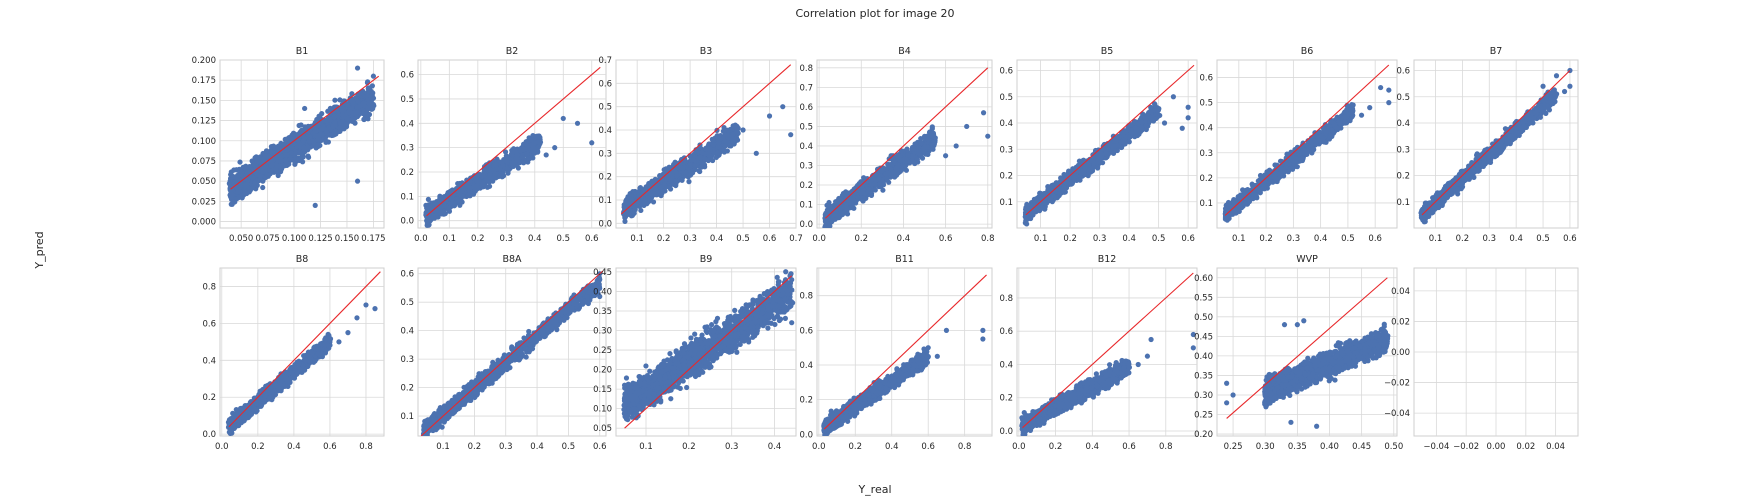 This screenshot has height=500, width=1750. Describe the element at coordinates (706, 51) in the screenshot. I see `subplot-title: B3` at that location.